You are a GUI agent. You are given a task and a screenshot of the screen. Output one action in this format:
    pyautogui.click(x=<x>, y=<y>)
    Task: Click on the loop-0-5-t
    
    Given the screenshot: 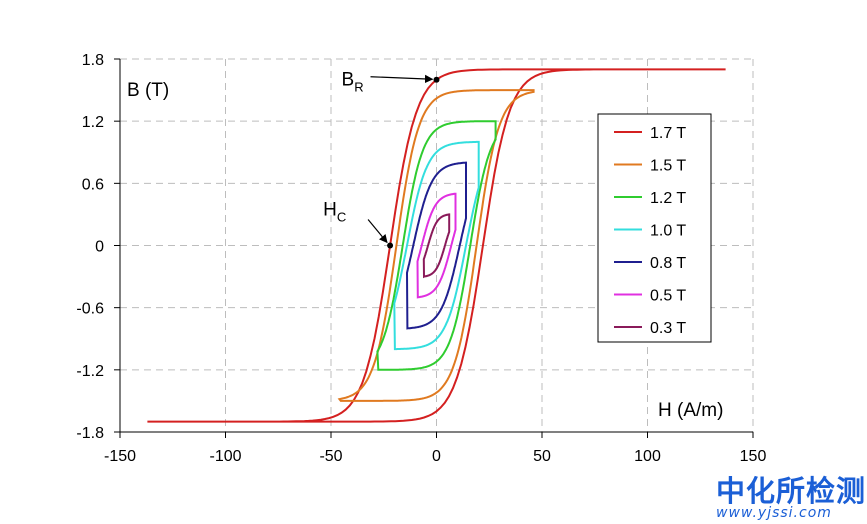 What is the action you would take?
    pyautogui.click(x=436, y=245)
    